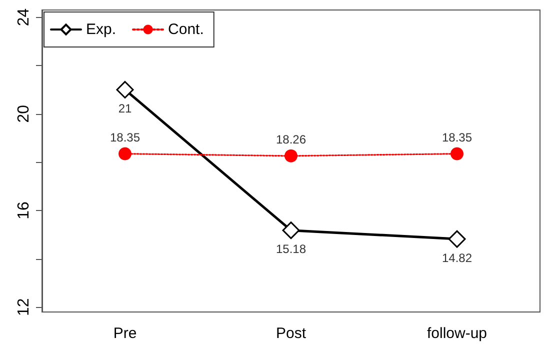 This screenshot has width=550, height=350. What do you see at coordinates (24, 113) in the screenshot?
I see `y-tick-label: 20` at bounding box center [24, 113].